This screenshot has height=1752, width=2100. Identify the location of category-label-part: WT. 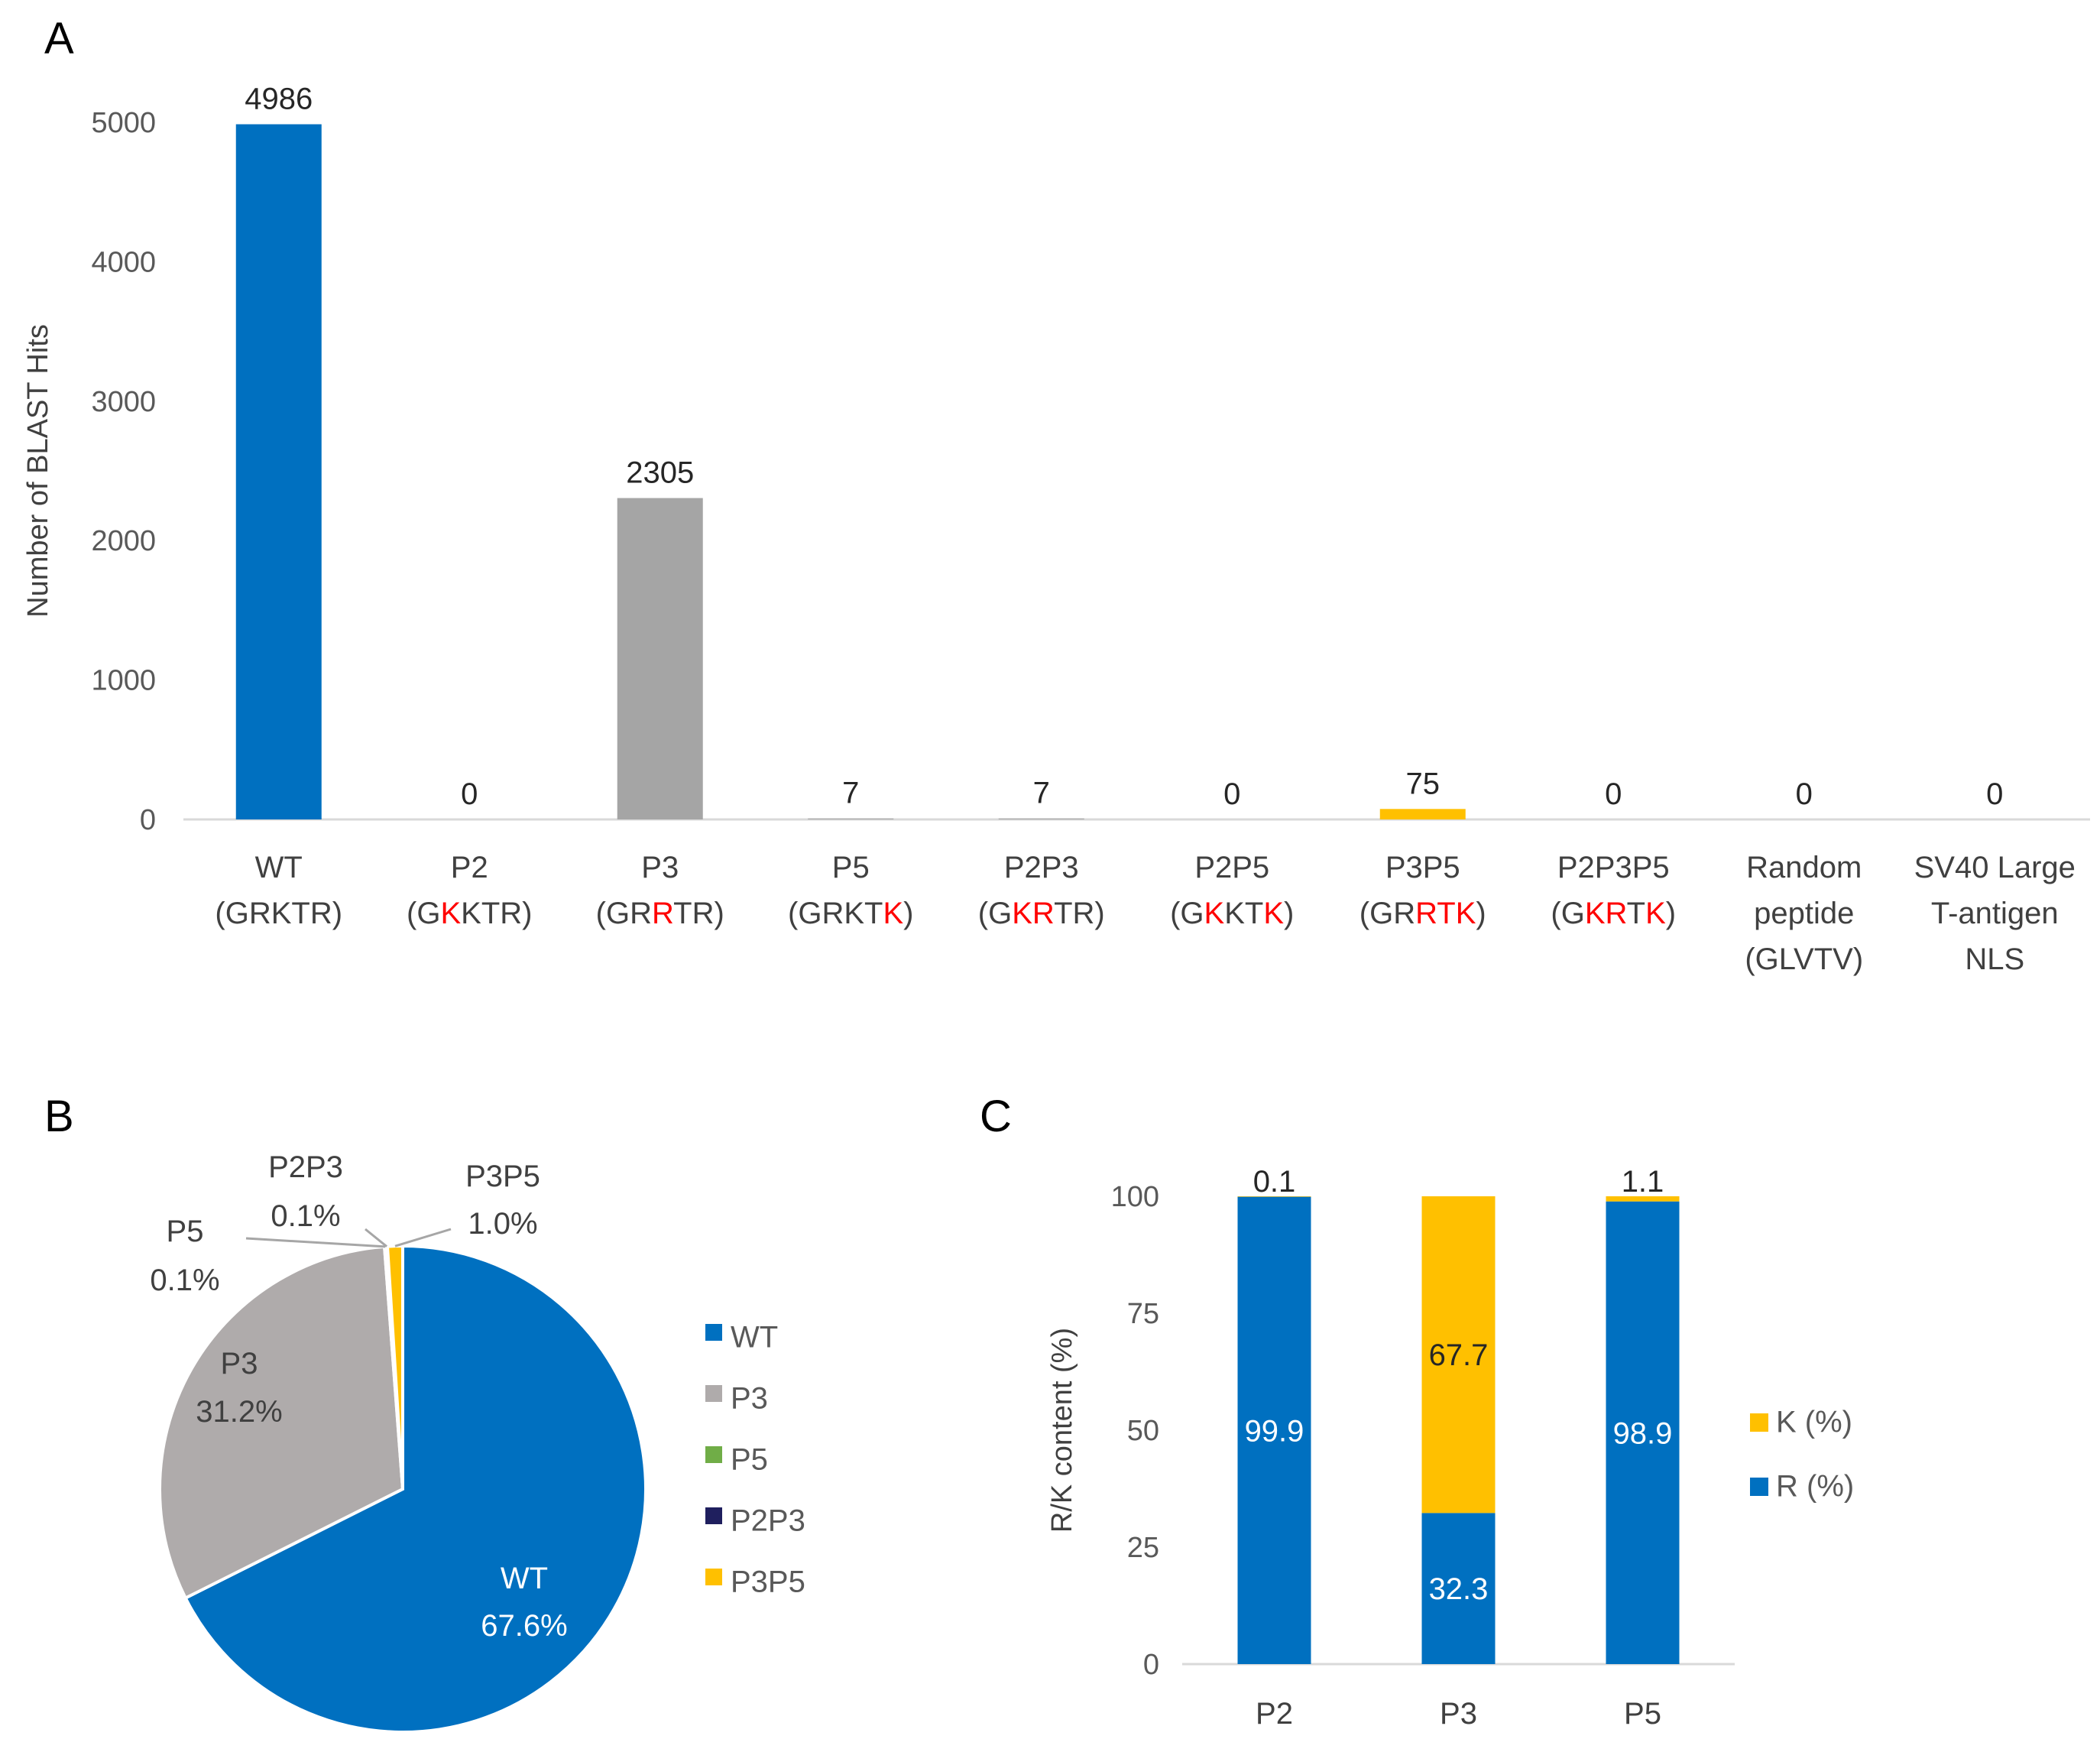
(279, 867).